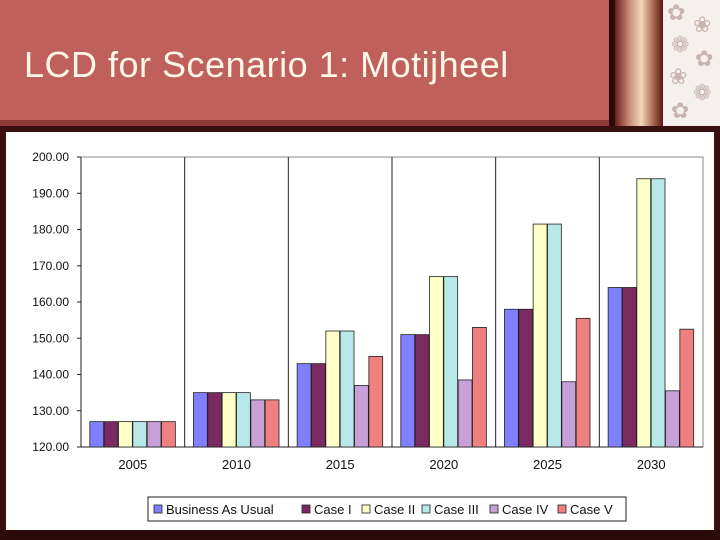 Image resolution: width=720 pixels, height=540 pixels. Describe the element at coordinates (456, 509) in the screenshot. I see `legend-label: Case III` at that location.